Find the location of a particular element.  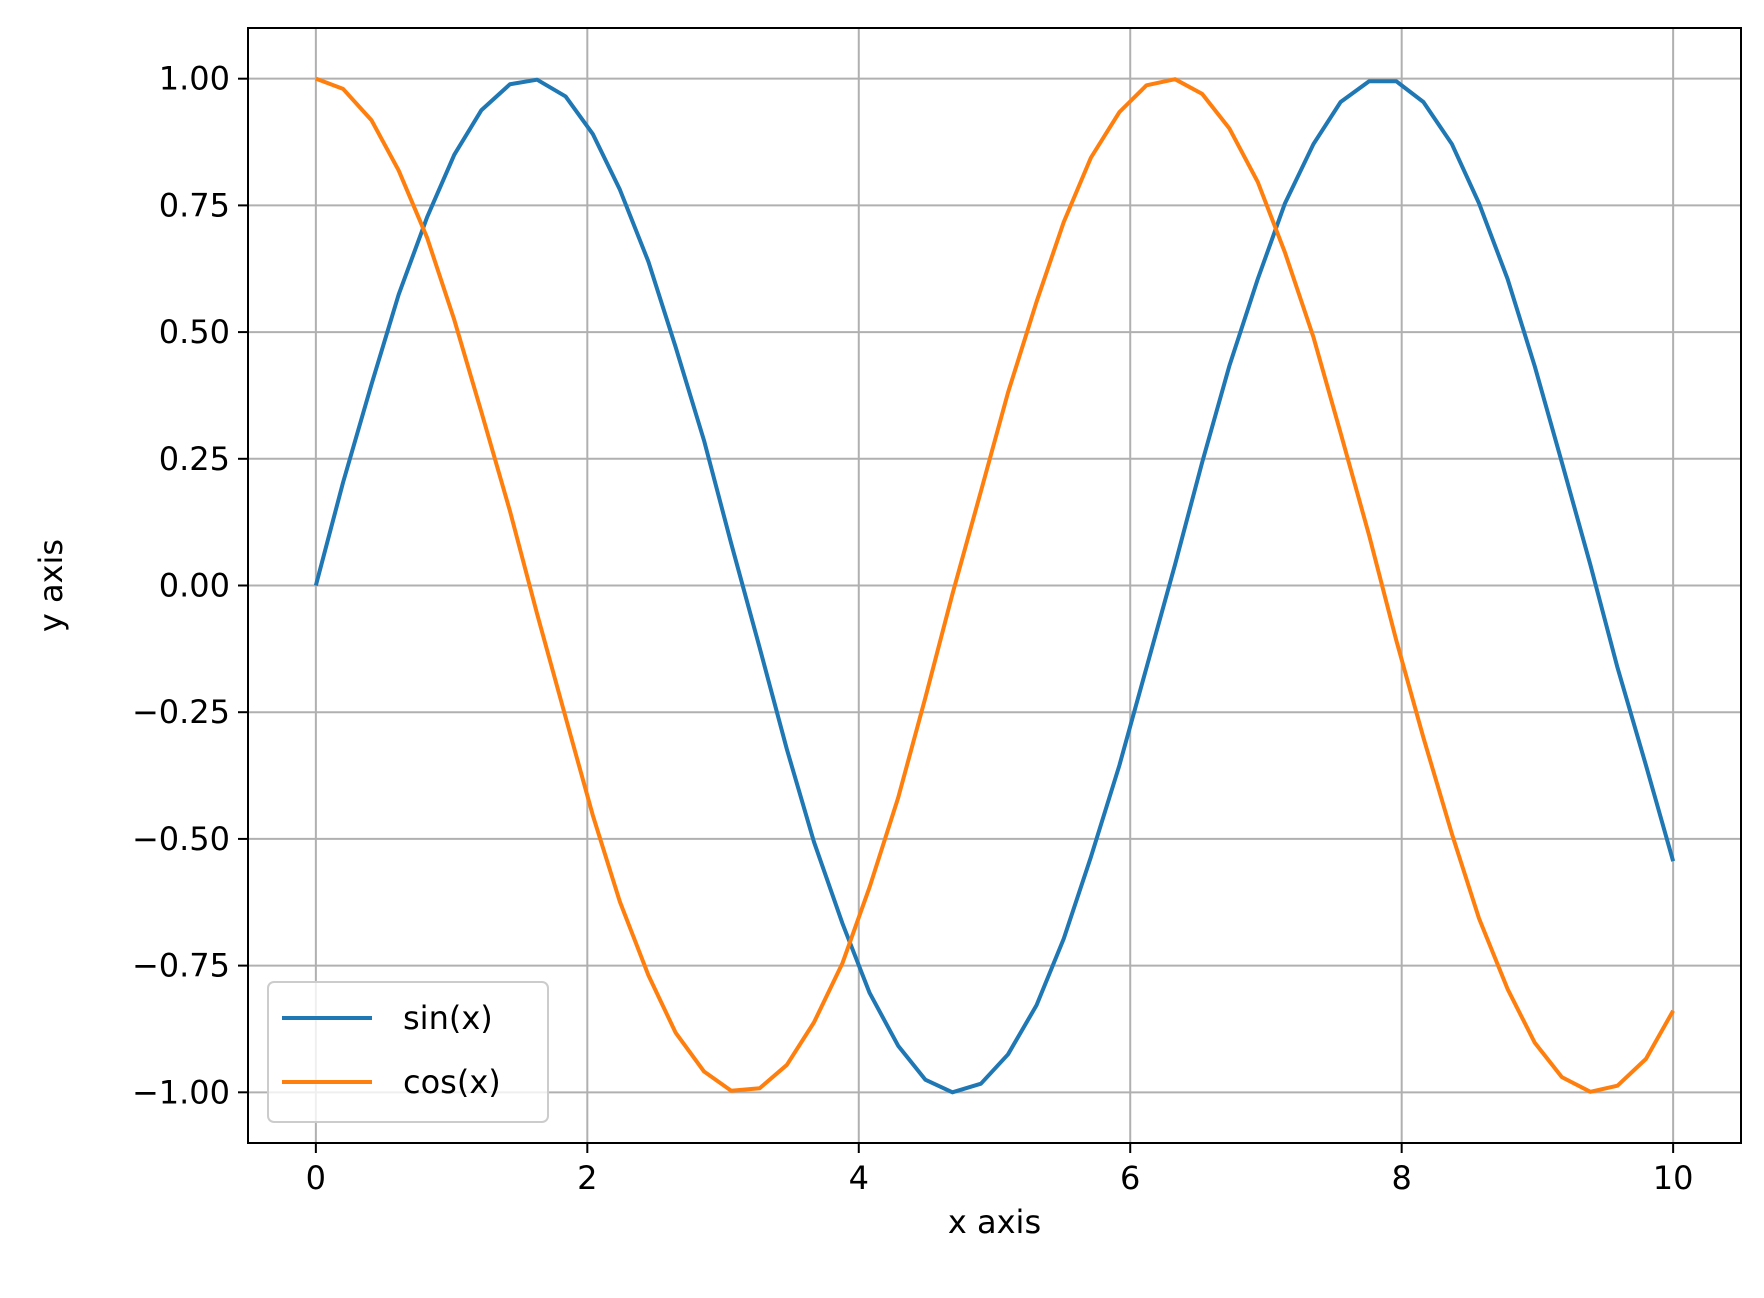

y-tick-label: 0.25 is located at coordinates (194, 459).